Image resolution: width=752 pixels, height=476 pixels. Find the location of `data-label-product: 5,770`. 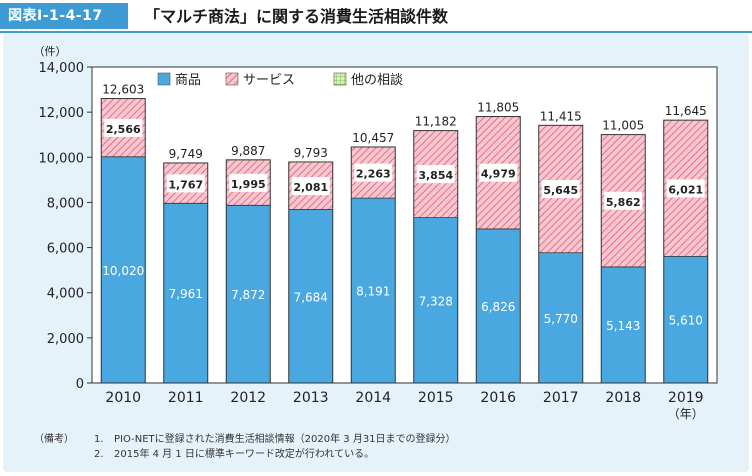

data-label-product: 5,770 is located at coordinates (561, 319).